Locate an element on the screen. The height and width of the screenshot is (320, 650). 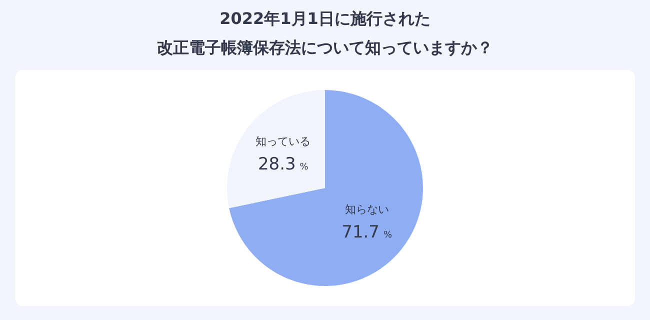
data-label: 71.7 % is located at coordinates (367, 232).